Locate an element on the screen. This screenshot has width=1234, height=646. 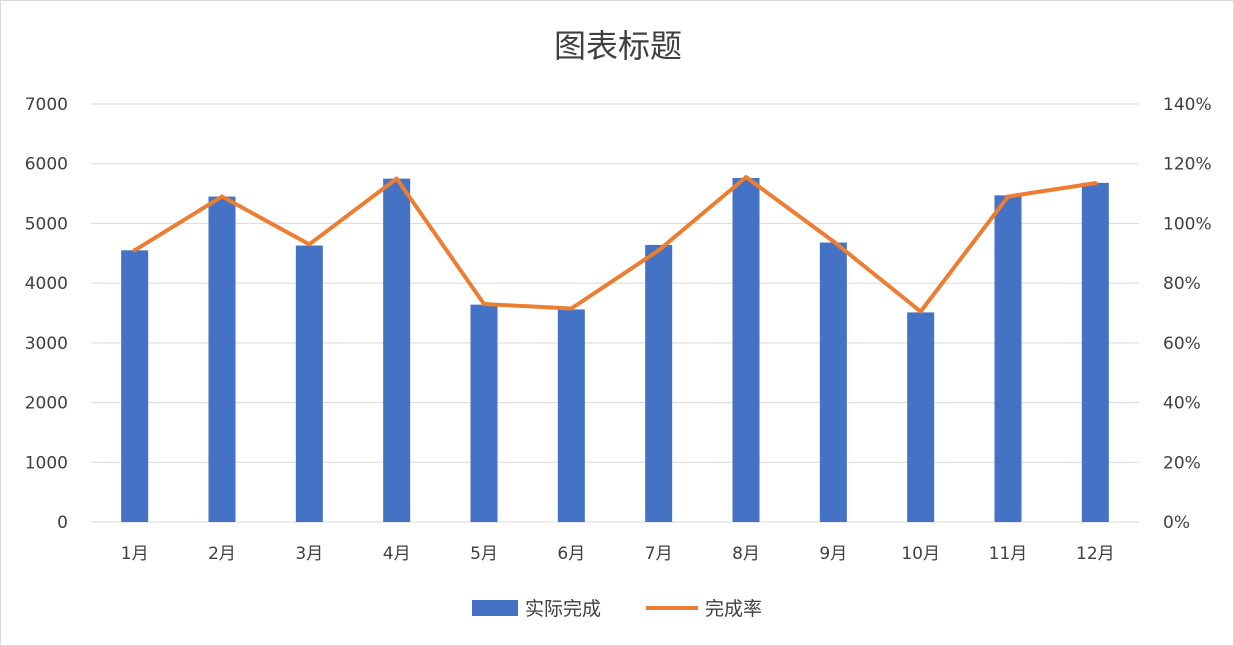
x-tick-label: 4月 is located at coordinates (397, 554).